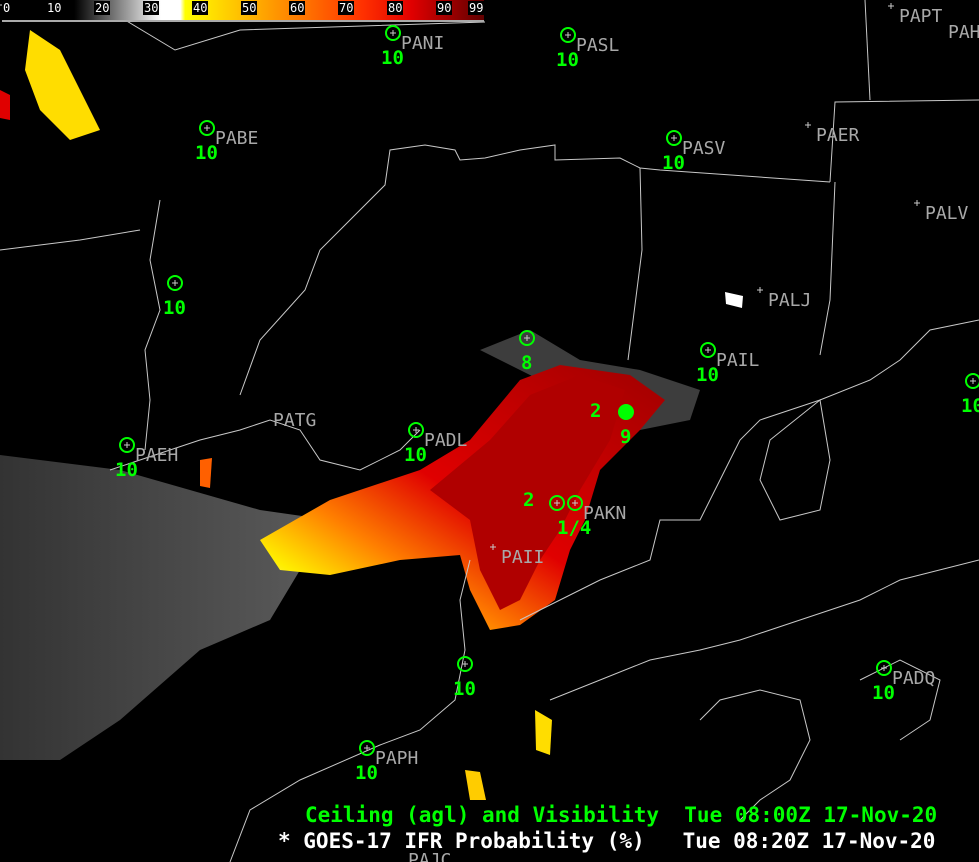 This screenshot has width=979, height=862. I want to click on station-id-label: PAJC, so click(430, 856).